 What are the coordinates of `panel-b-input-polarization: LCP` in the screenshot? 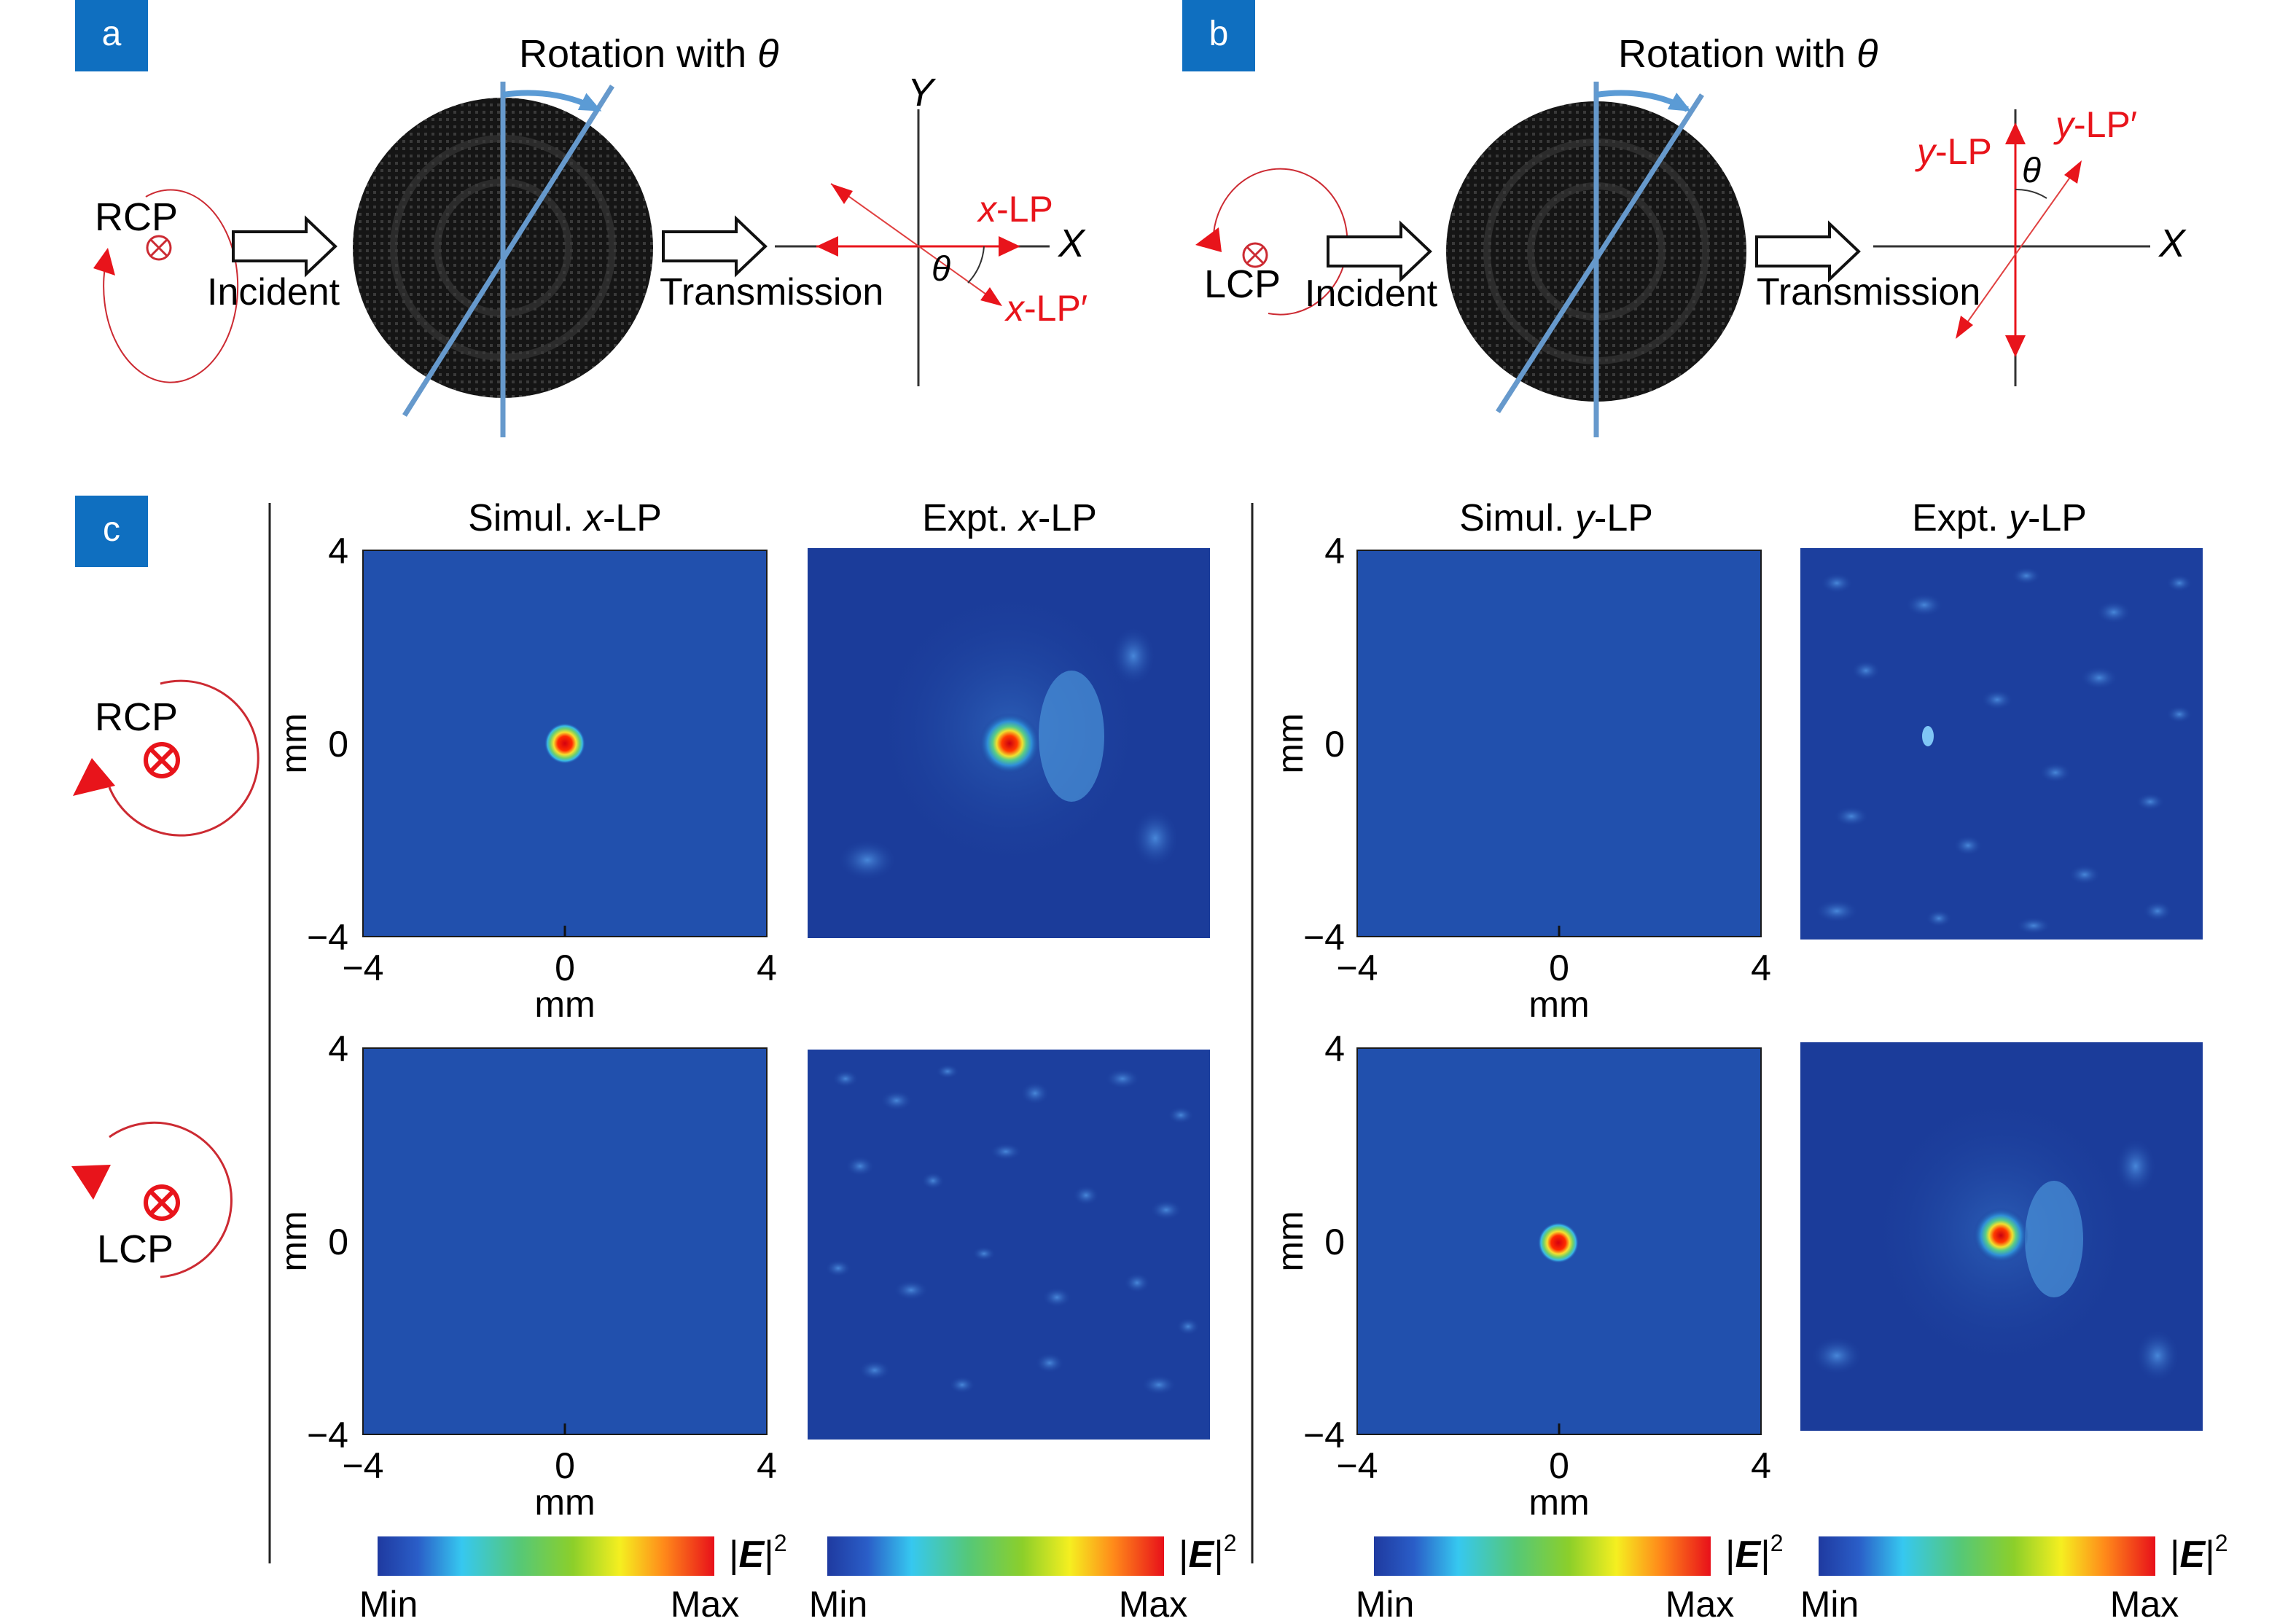 It's located at (1243, 284).